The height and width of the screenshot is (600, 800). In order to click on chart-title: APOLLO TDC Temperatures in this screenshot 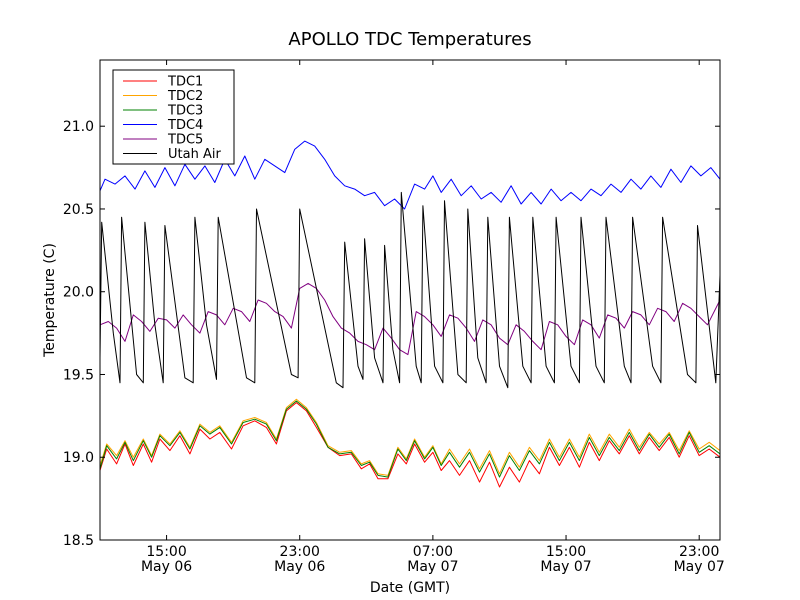, I will do `click(409, 39)`.